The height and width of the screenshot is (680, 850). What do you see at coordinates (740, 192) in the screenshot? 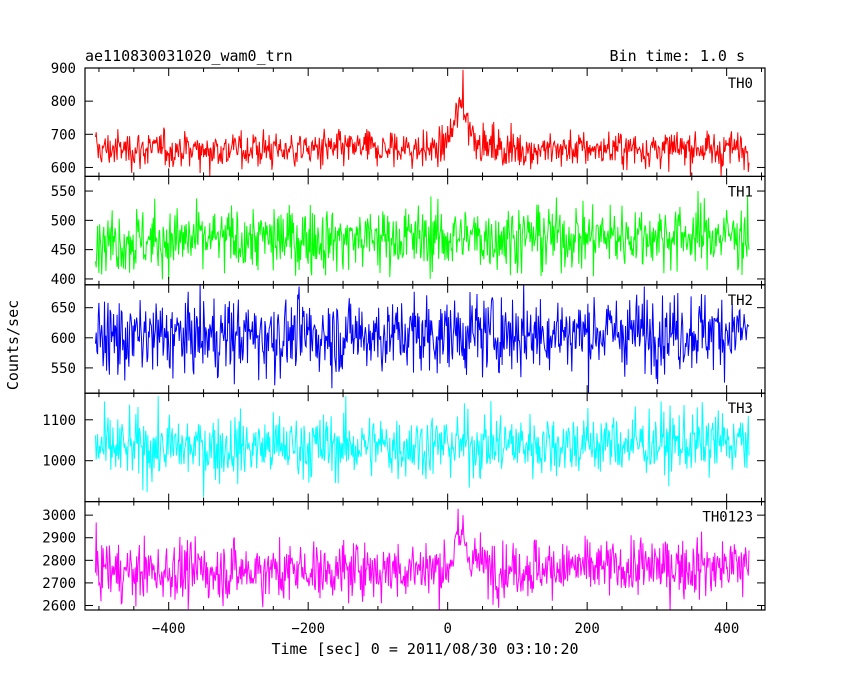
I see `channel-label-th1: TH1` at bounding box center [740, 192].